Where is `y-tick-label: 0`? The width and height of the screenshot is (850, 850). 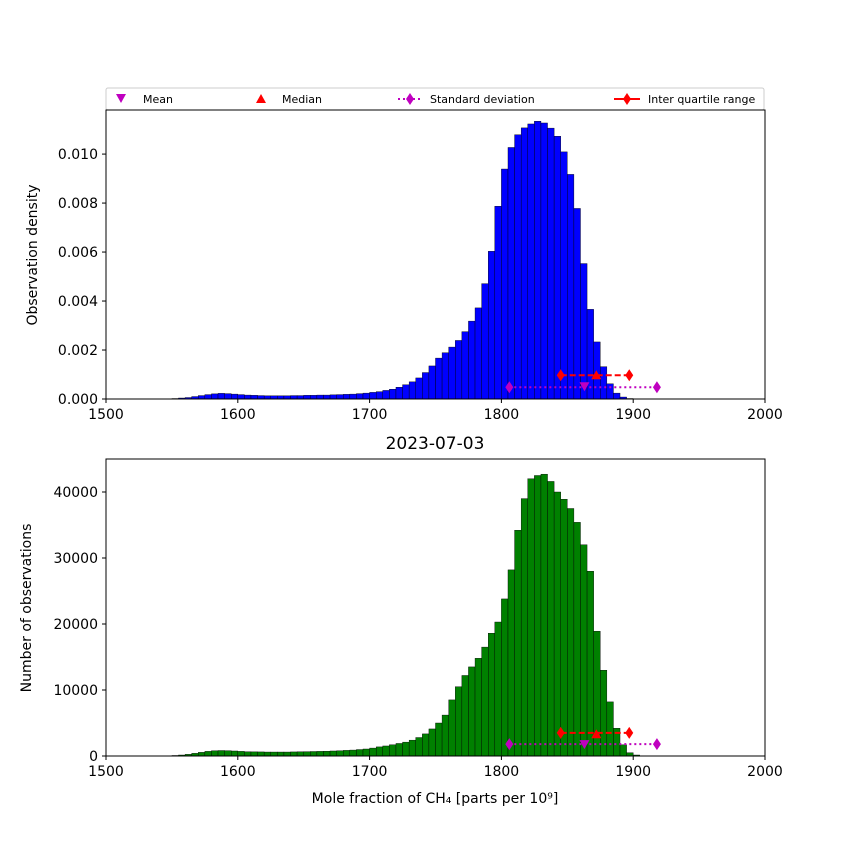 y-tick-label: 0 is located at coordinates (93, 757).